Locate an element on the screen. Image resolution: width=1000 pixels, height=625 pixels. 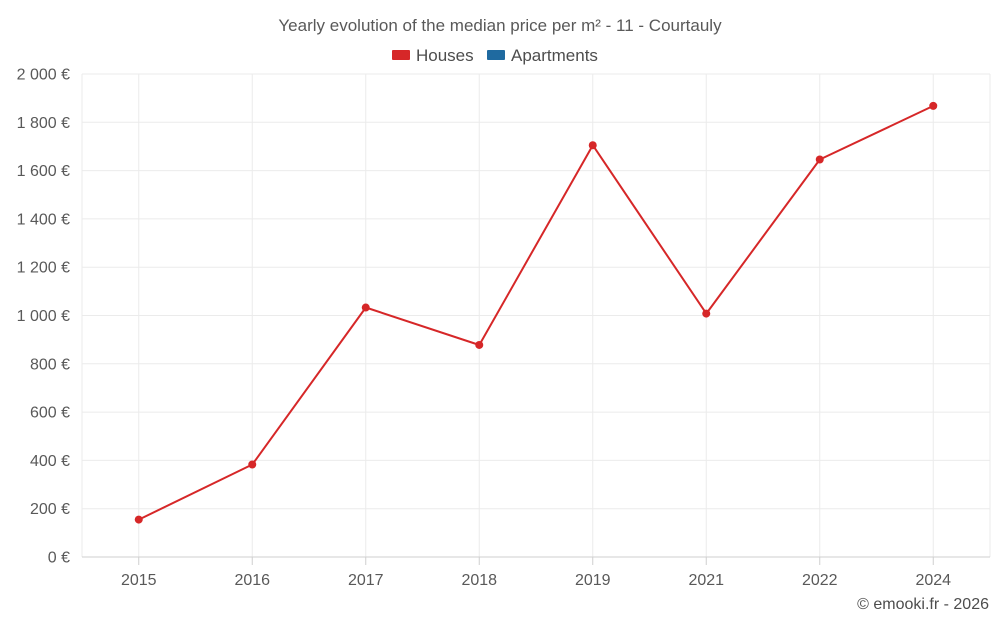
chart-legend: Houses Apartments is located at coordinates (495, 55).